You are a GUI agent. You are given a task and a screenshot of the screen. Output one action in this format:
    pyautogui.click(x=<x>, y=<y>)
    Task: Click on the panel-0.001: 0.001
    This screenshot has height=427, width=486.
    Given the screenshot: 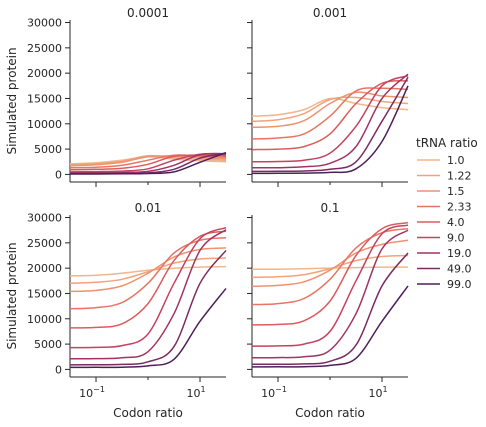 What is the action you would take?
    pyautogui.click(x=328, y=96)
    